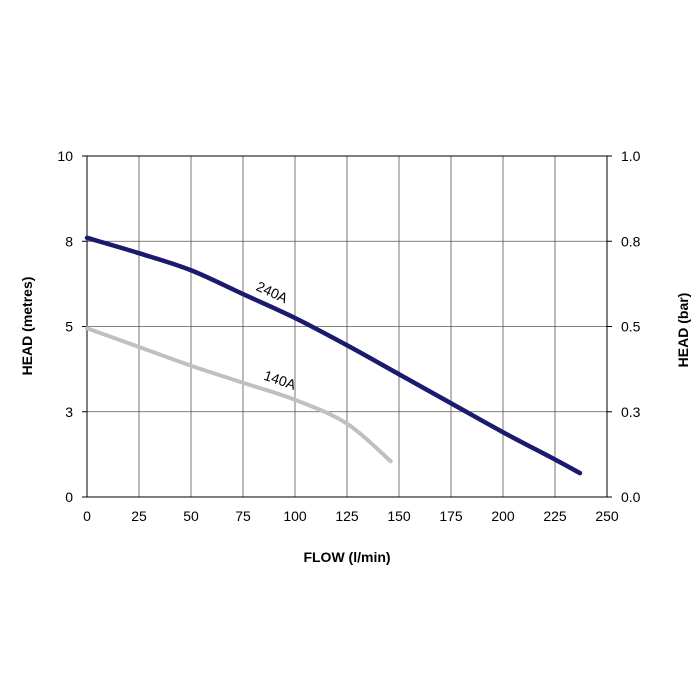 This screenshot has height=700, width=700. I want to click on y-tick-label: 5, so click(69, 327).